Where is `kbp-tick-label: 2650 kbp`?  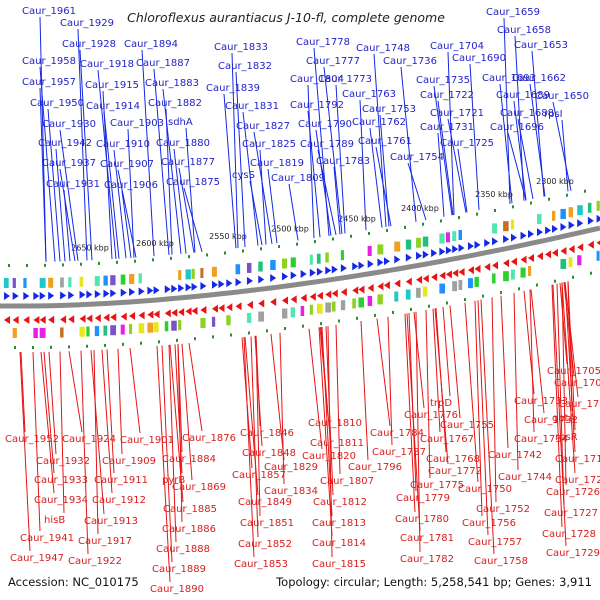 kbp-tick-label: 2650 kbp is located at coordinates (90, 247).